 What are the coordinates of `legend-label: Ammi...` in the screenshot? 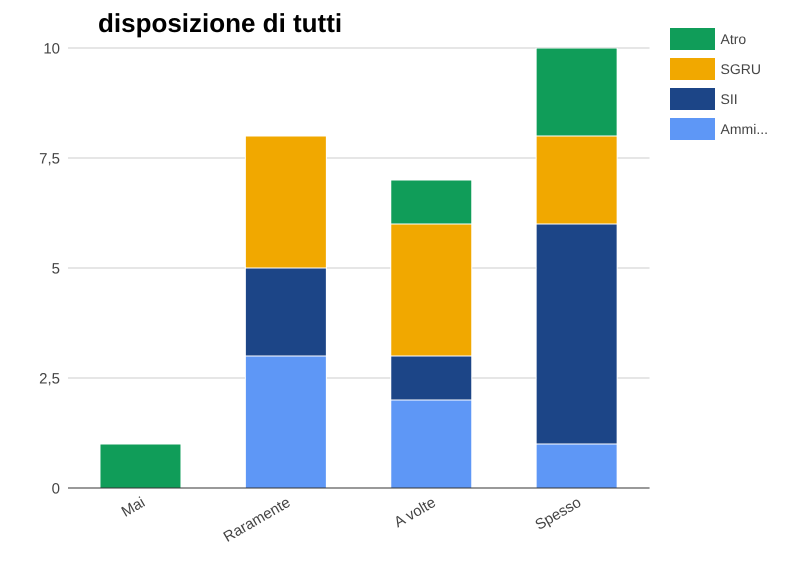 It's located at (744, 129).